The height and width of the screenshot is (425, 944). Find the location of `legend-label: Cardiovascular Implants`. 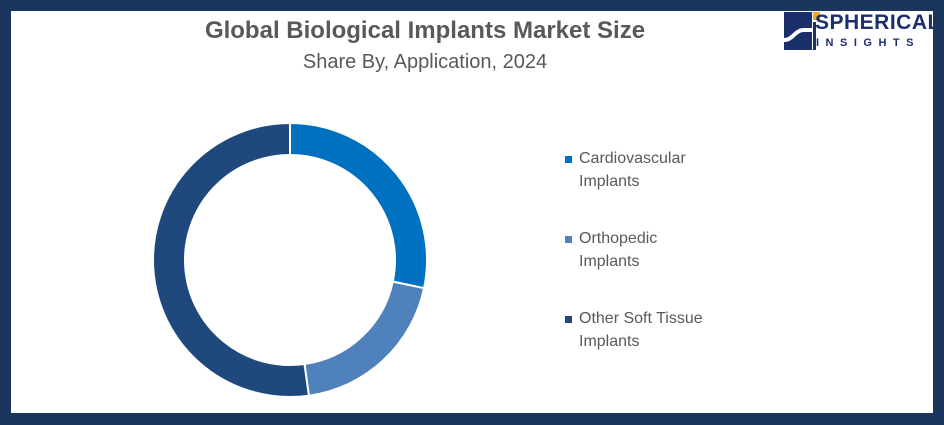

legend-label: Cardiovascular Implants is located at coordinates (632, 170).